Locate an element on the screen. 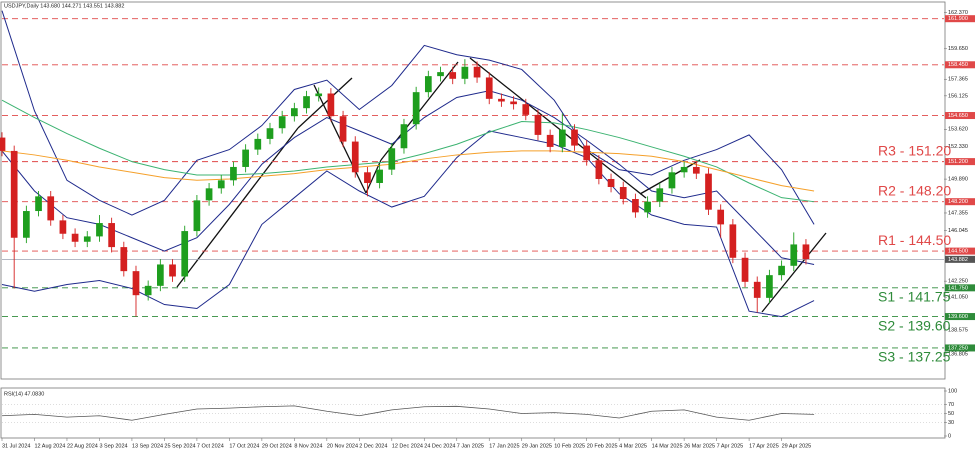 Image resolution: width=975 pixels, height=452 pixels. y-tick-label: 149.890 is located at coordinates (958, 180).